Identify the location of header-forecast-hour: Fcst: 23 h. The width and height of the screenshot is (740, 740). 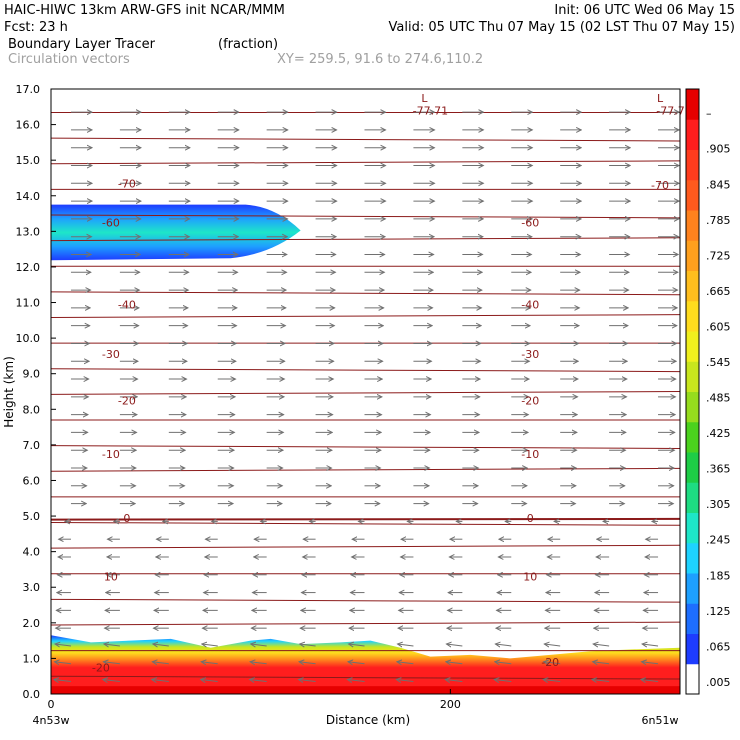
(36, 27).